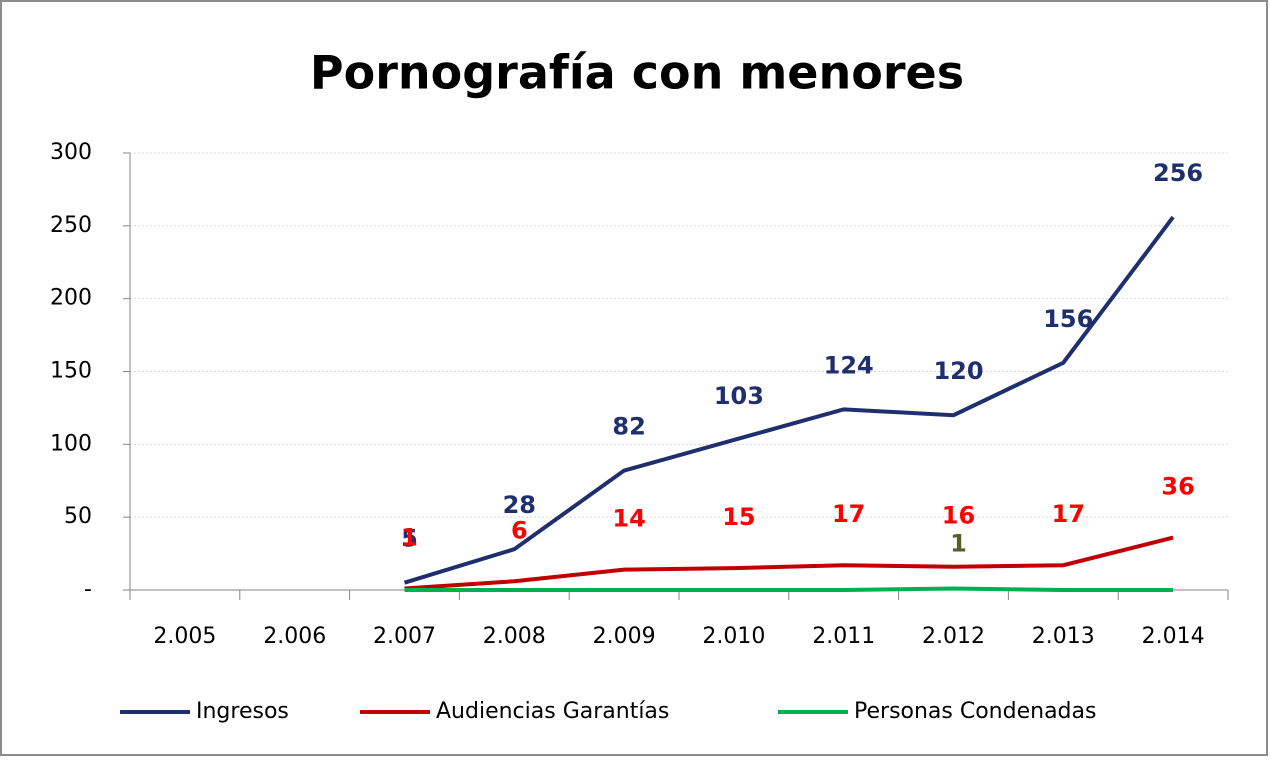 The height and width of the screenshot is (761, 1270). Describe the element at coordinates (958, 516) in the screenshot. I see `data-label: 16` at that location.